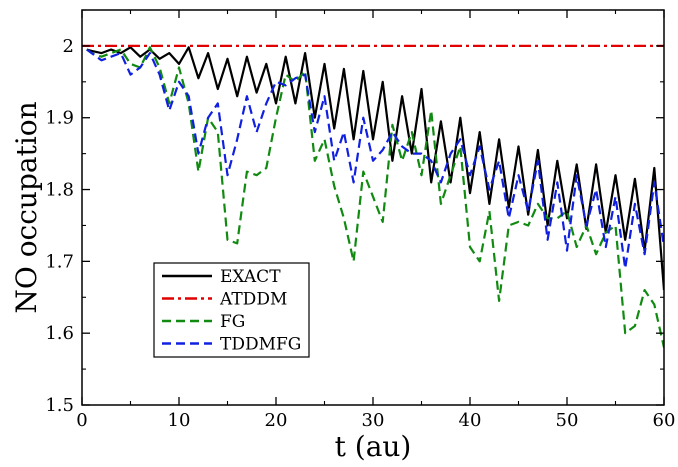  I want to click on y-tick-label: 1.5, so click(59, 405).